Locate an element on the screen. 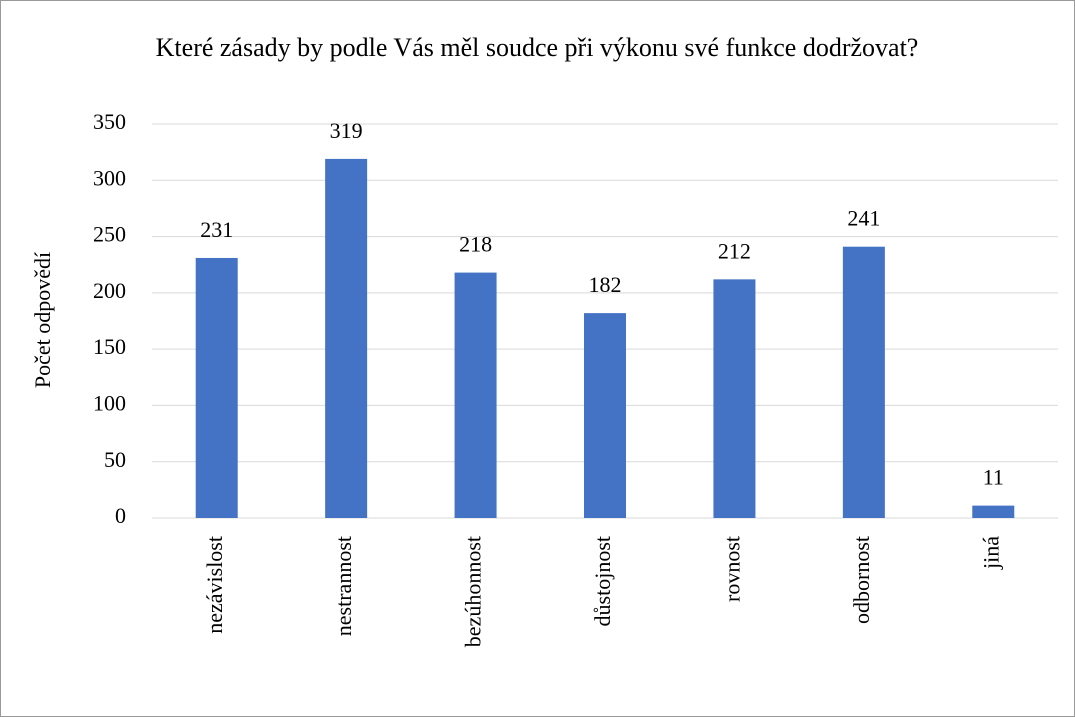 Image resolution: width=1075 pixels, height=717 pixels. y-tick-label: 0 is located at coordinates (120, 515).